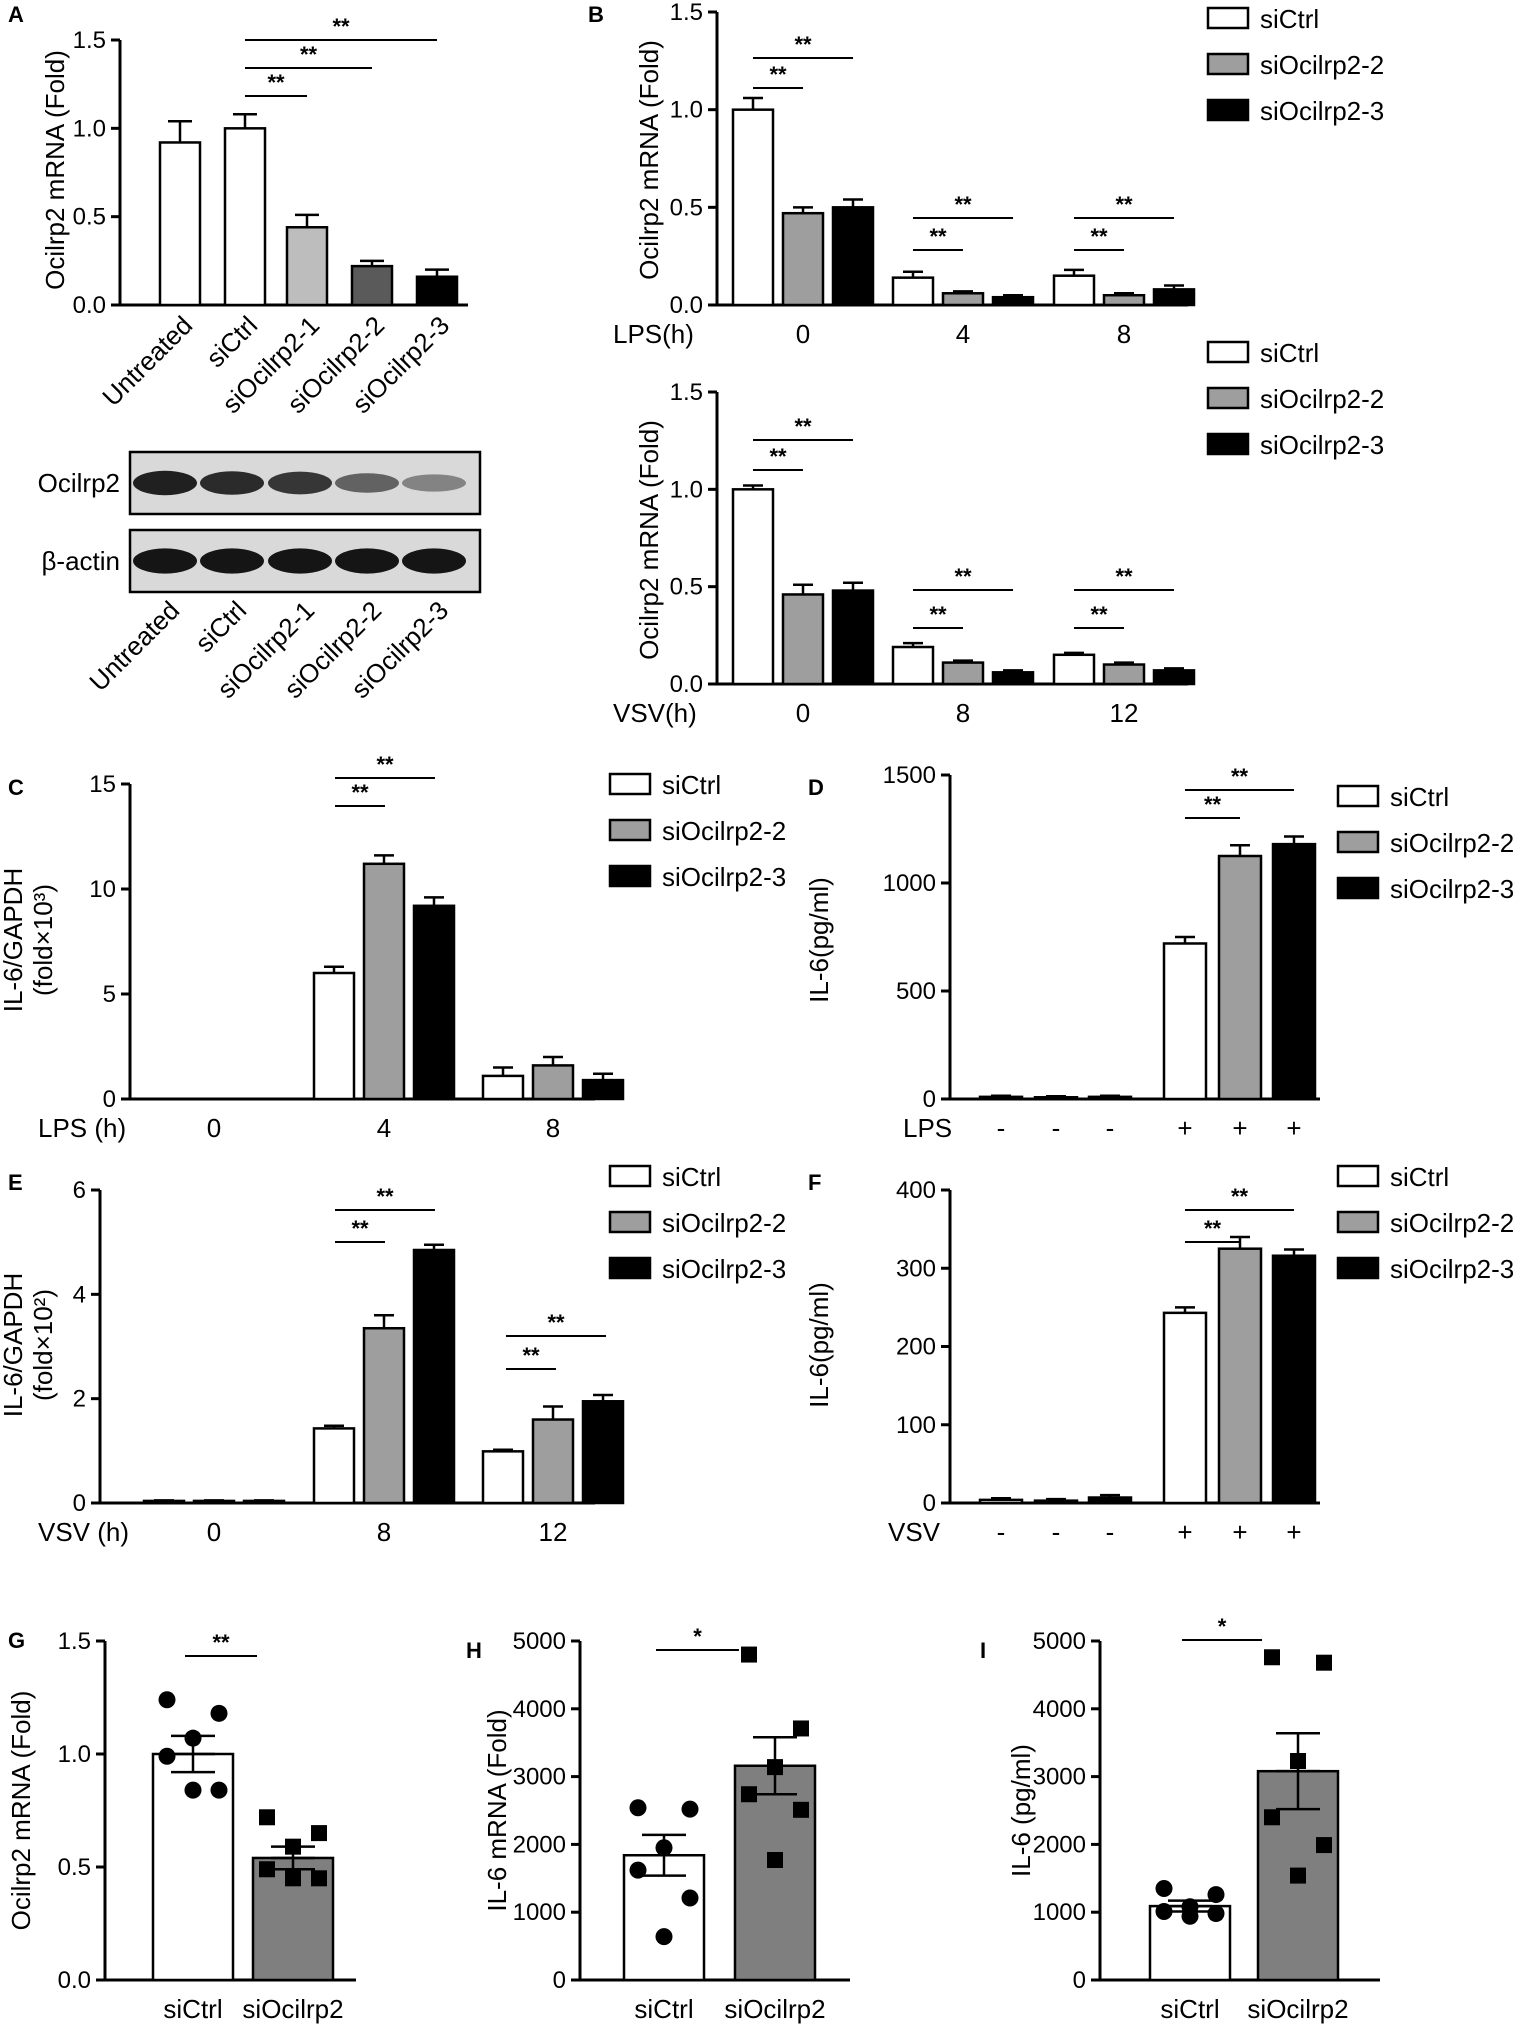  What do you see at coordinates (16, 14) in the screenshot?
I see `panel-letter-A: A` at bounding box center [16, 14].